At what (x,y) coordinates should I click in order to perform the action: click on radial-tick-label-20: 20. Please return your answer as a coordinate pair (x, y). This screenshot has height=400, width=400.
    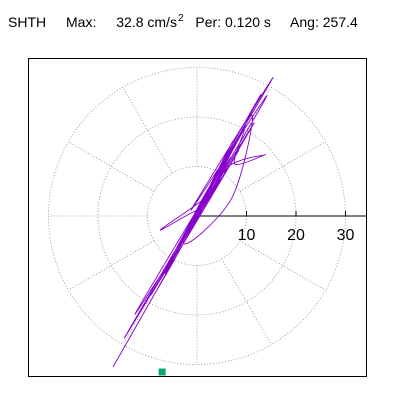
    Looking at the image, I should click on (296, 235).